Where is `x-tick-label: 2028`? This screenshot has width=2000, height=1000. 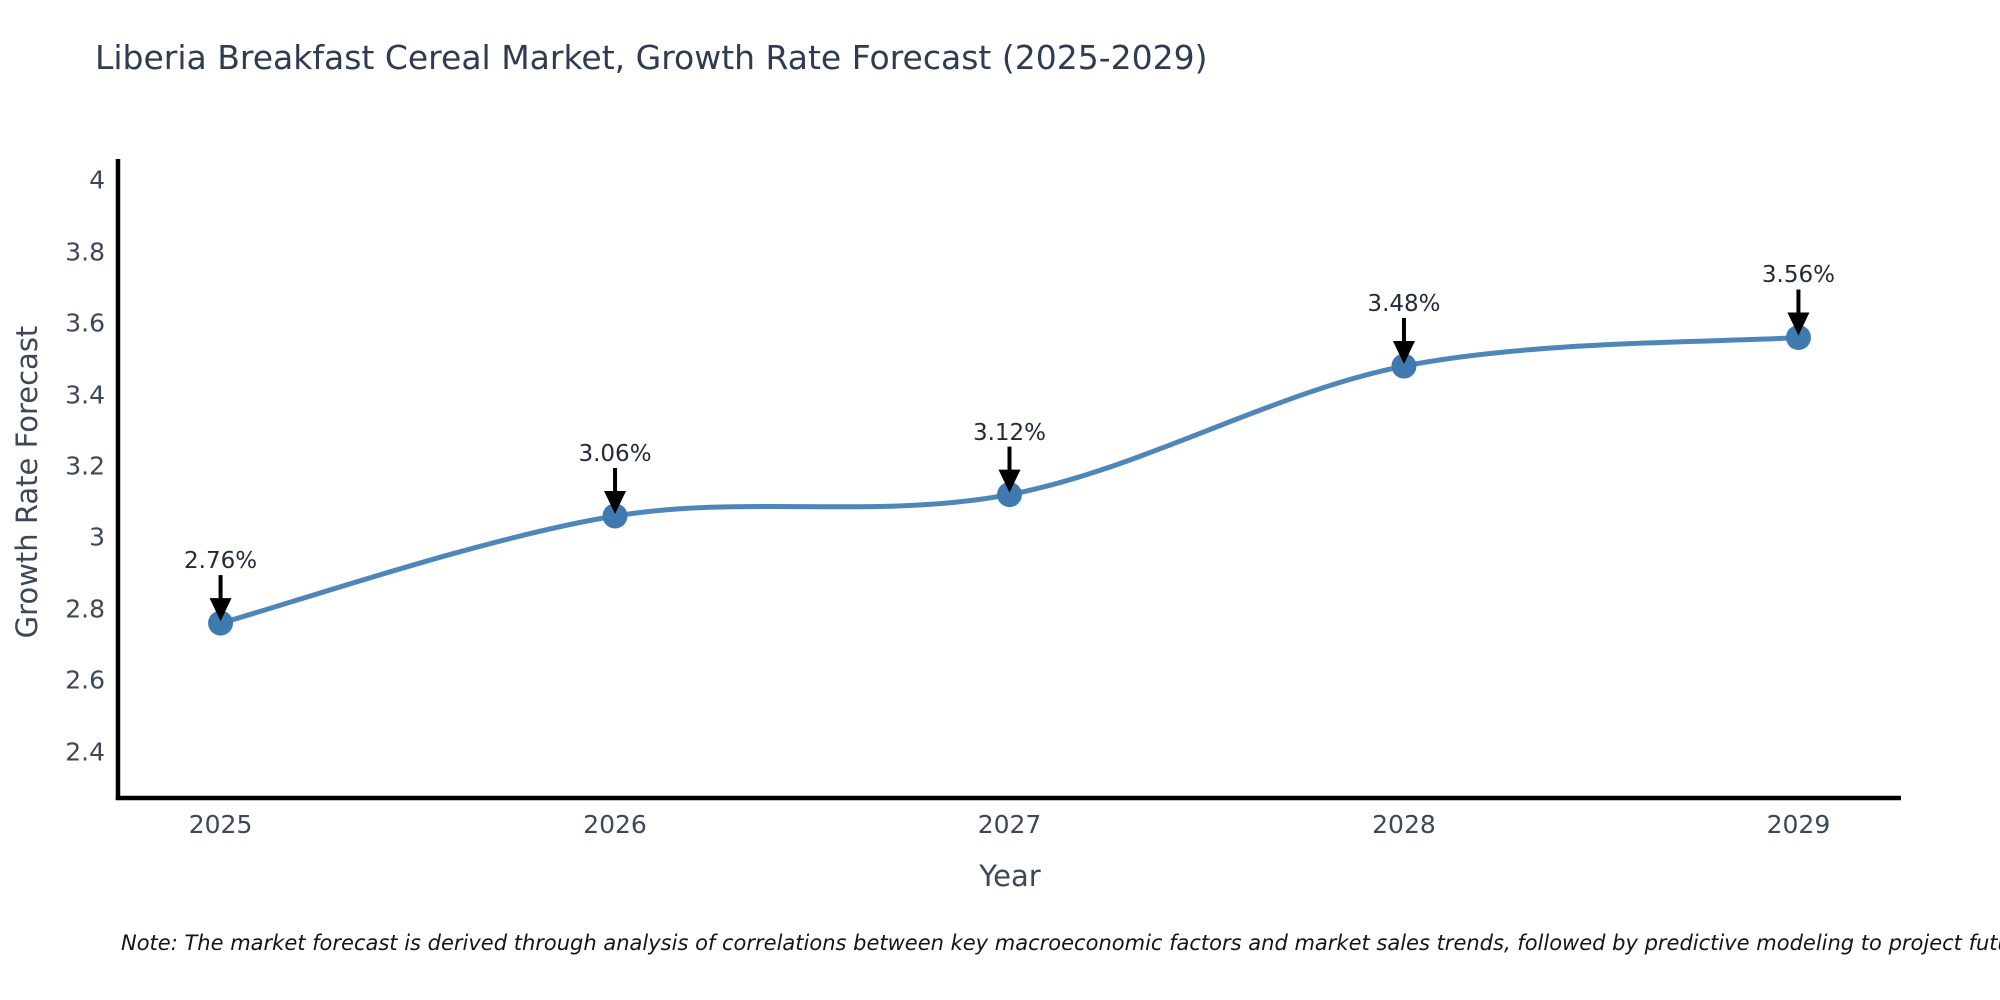
x-tick-label: 2028 is located at coordinates (1404, 824).